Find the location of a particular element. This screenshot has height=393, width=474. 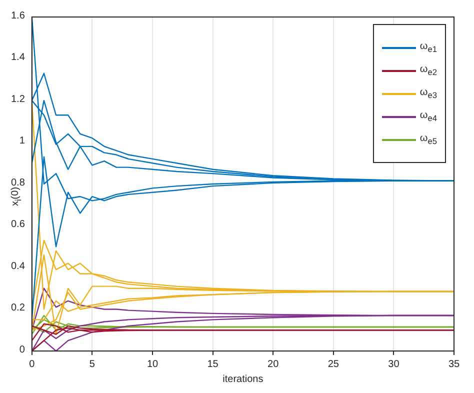

y-tick-label: 1.2 is located at coordinates (18, 99).